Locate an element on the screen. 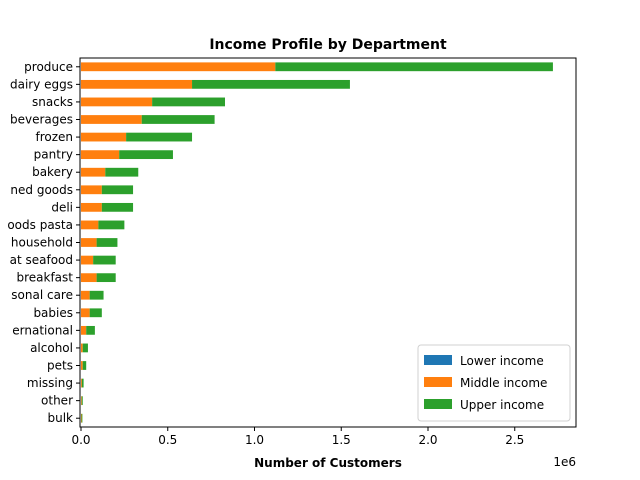  y-tick-label: snacks is located at coordinates (52, 102).